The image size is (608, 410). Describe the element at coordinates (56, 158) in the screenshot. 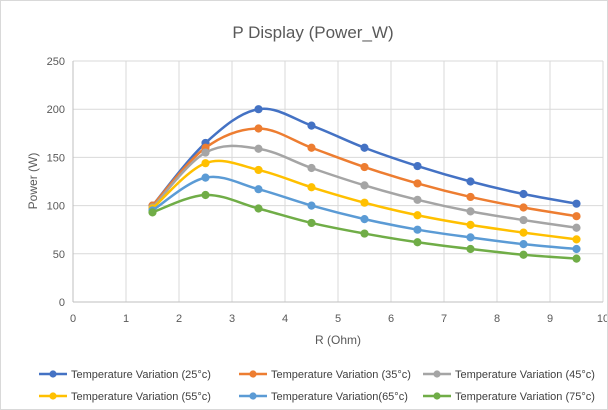

I see `y-tick-label: 150` at that location.